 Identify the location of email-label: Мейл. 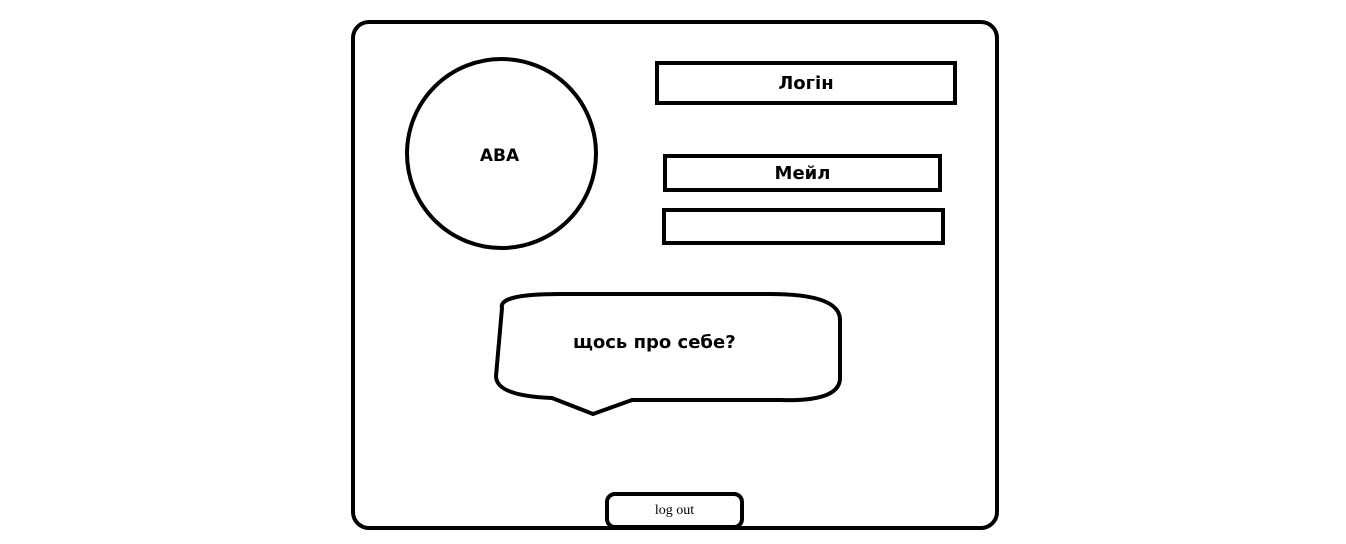
(802, 173).